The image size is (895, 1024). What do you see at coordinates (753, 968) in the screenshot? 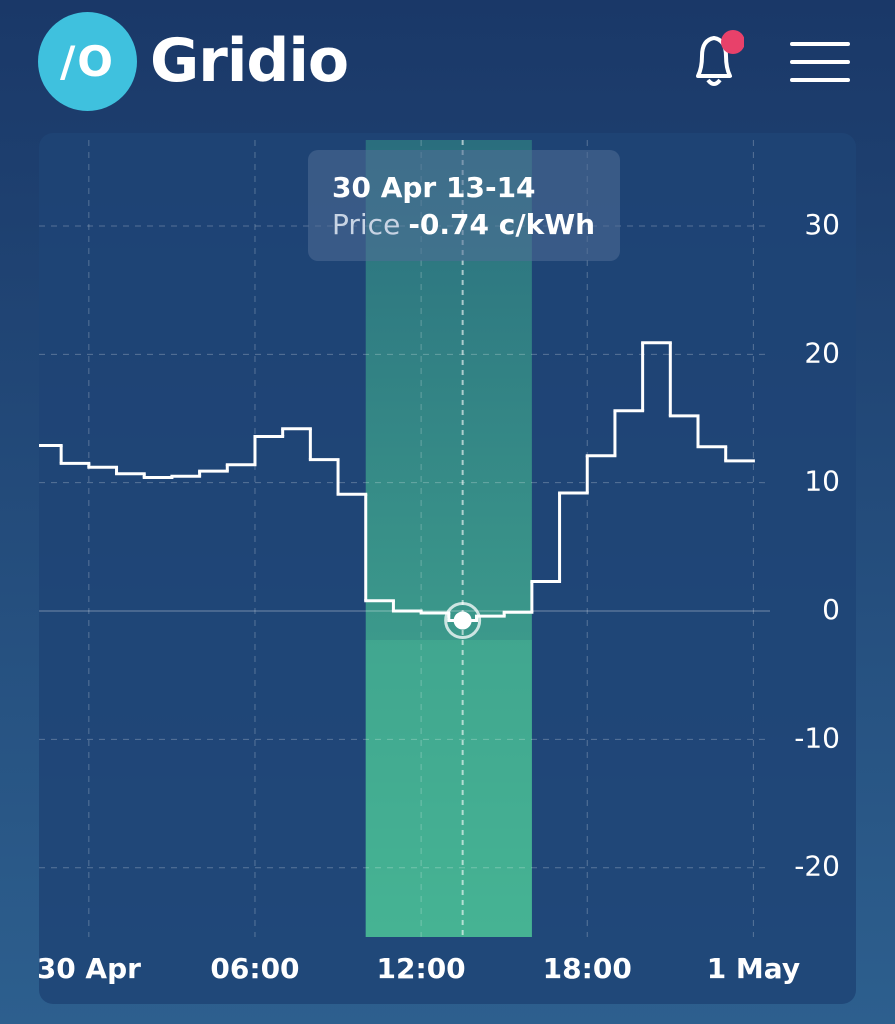
I see `x-tick-label: 1 May` at bounding box center [753, 968].